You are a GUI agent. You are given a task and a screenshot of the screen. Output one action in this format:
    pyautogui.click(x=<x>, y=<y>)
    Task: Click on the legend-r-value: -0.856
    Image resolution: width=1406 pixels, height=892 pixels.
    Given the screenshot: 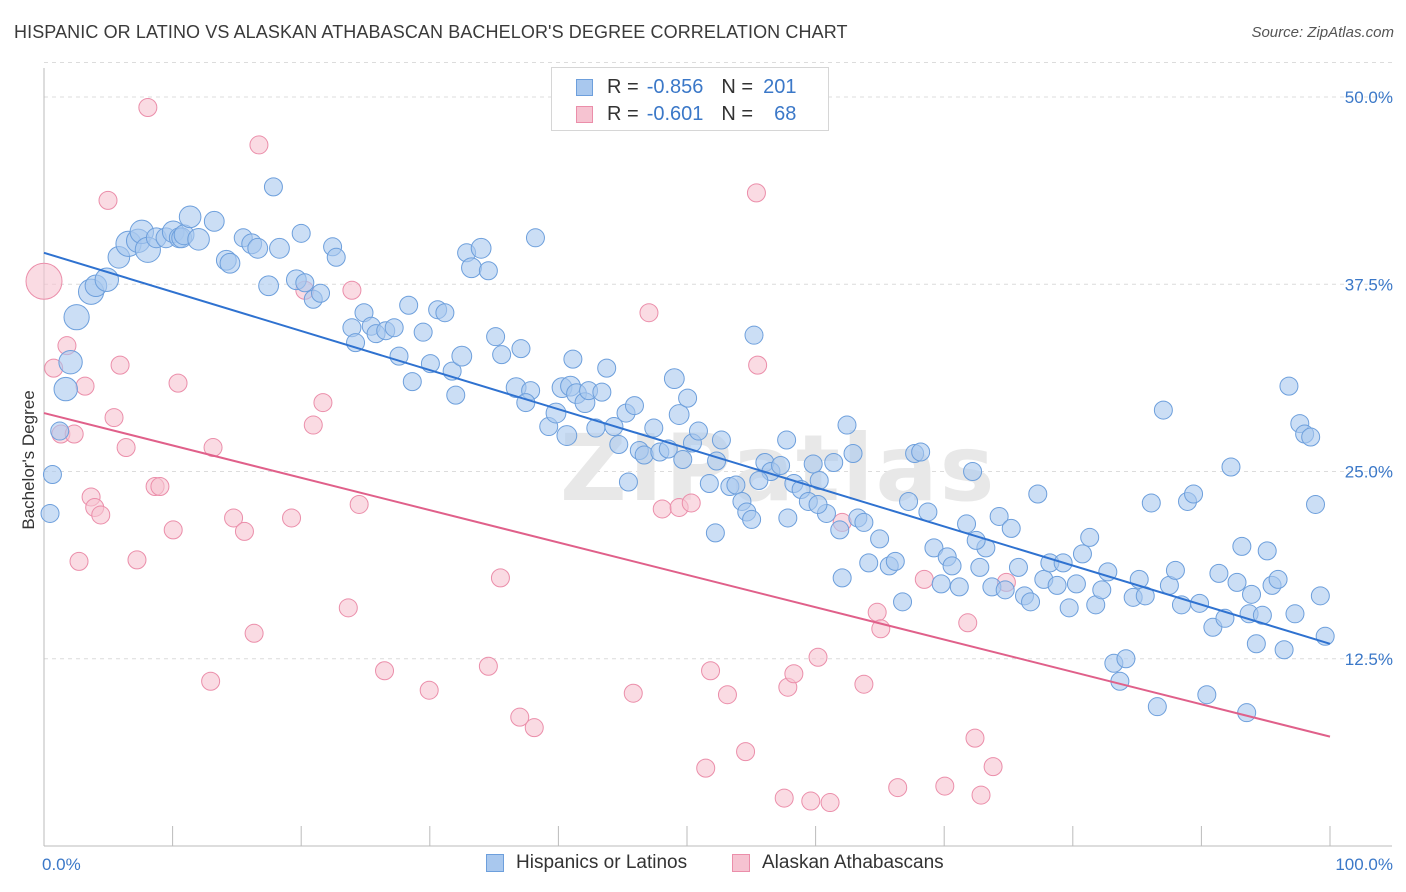 What is the action you would take?
    pyautogui.click(x=675, y=86)
    